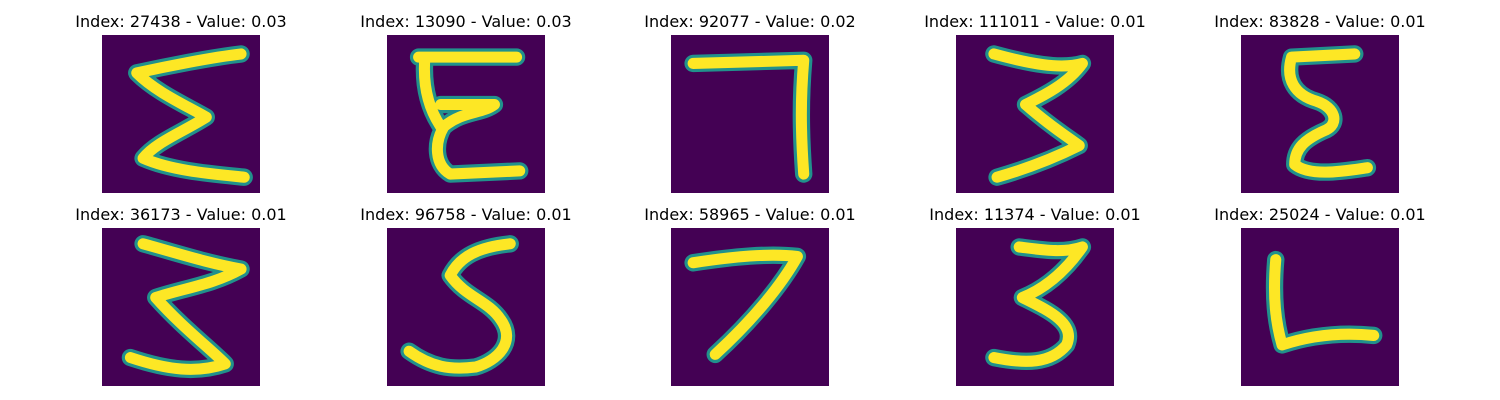 The image size is (1500, 400). I want to click on panel-title: Index: 83828 - Value: 0.01, so click(1320, 21).